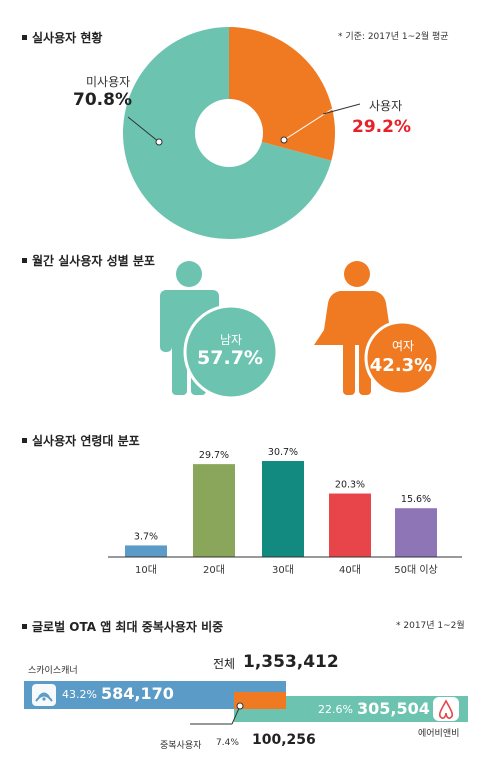 The height and width of the screenshot is (784, 490). What do you see at coordinates (430, 626) in the screenshot?
I see `note-global: * 2017년 1~2월` at bounding box center [430, 626].